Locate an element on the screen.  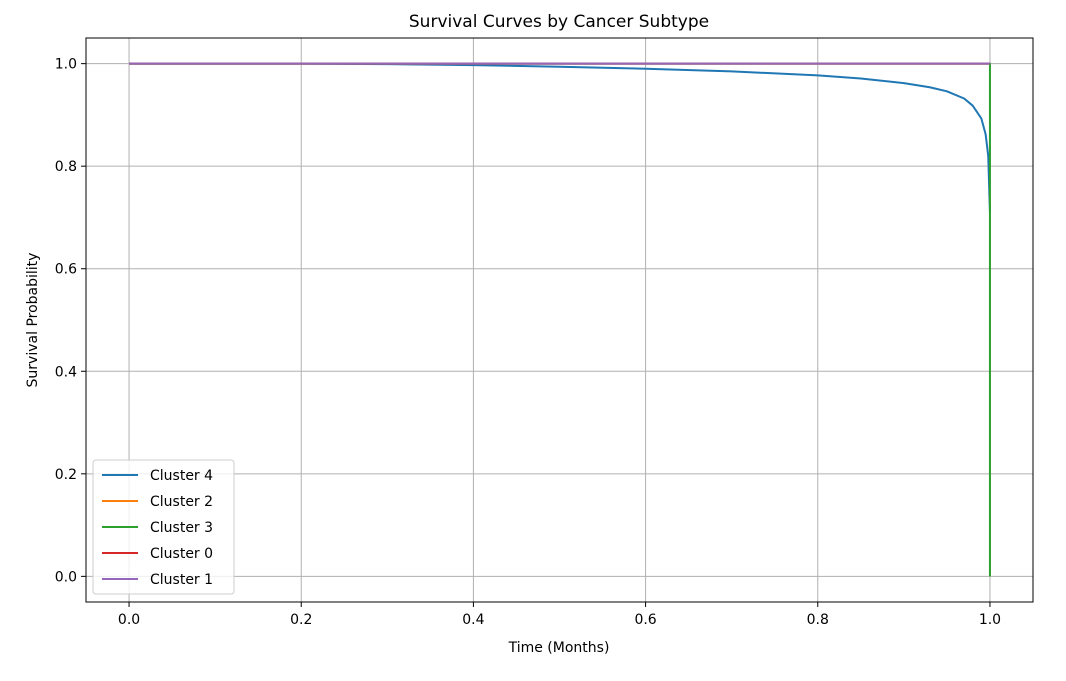
y-tick-label: 1.0 is located at coordinates (66, 65).